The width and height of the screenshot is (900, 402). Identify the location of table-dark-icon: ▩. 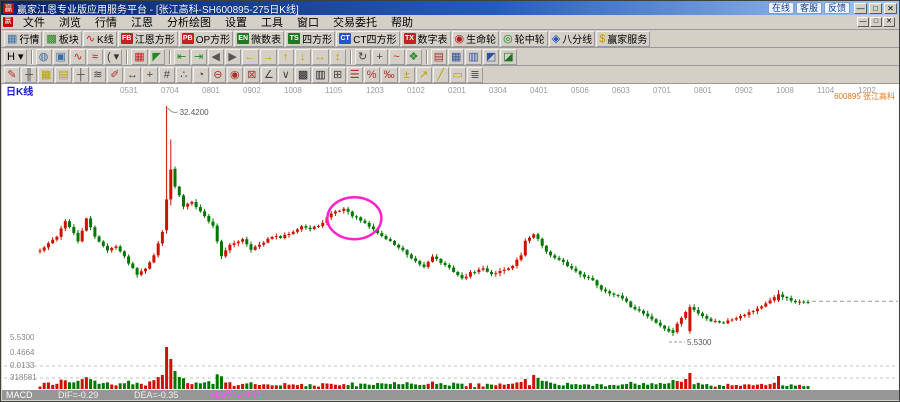
(303, 74).